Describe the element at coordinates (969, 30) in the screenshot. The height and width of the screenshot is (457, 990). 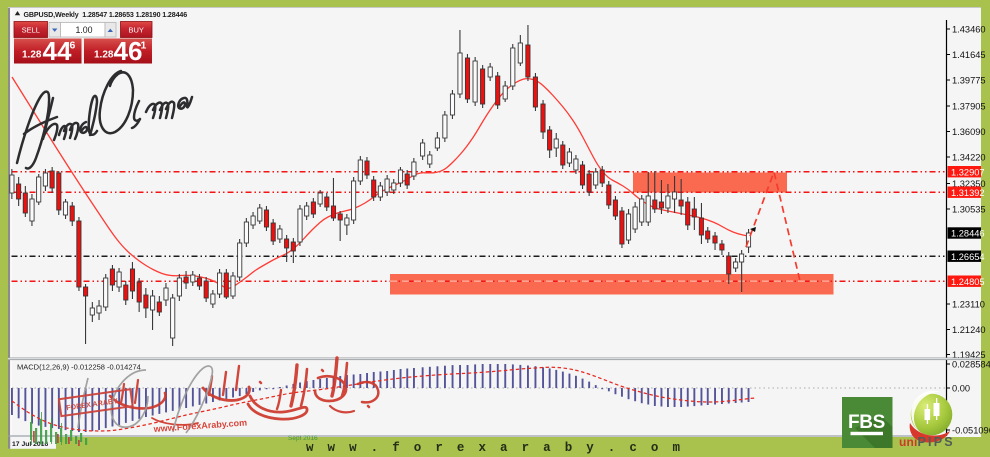
I see `svg-text: 1.43460` at that location.